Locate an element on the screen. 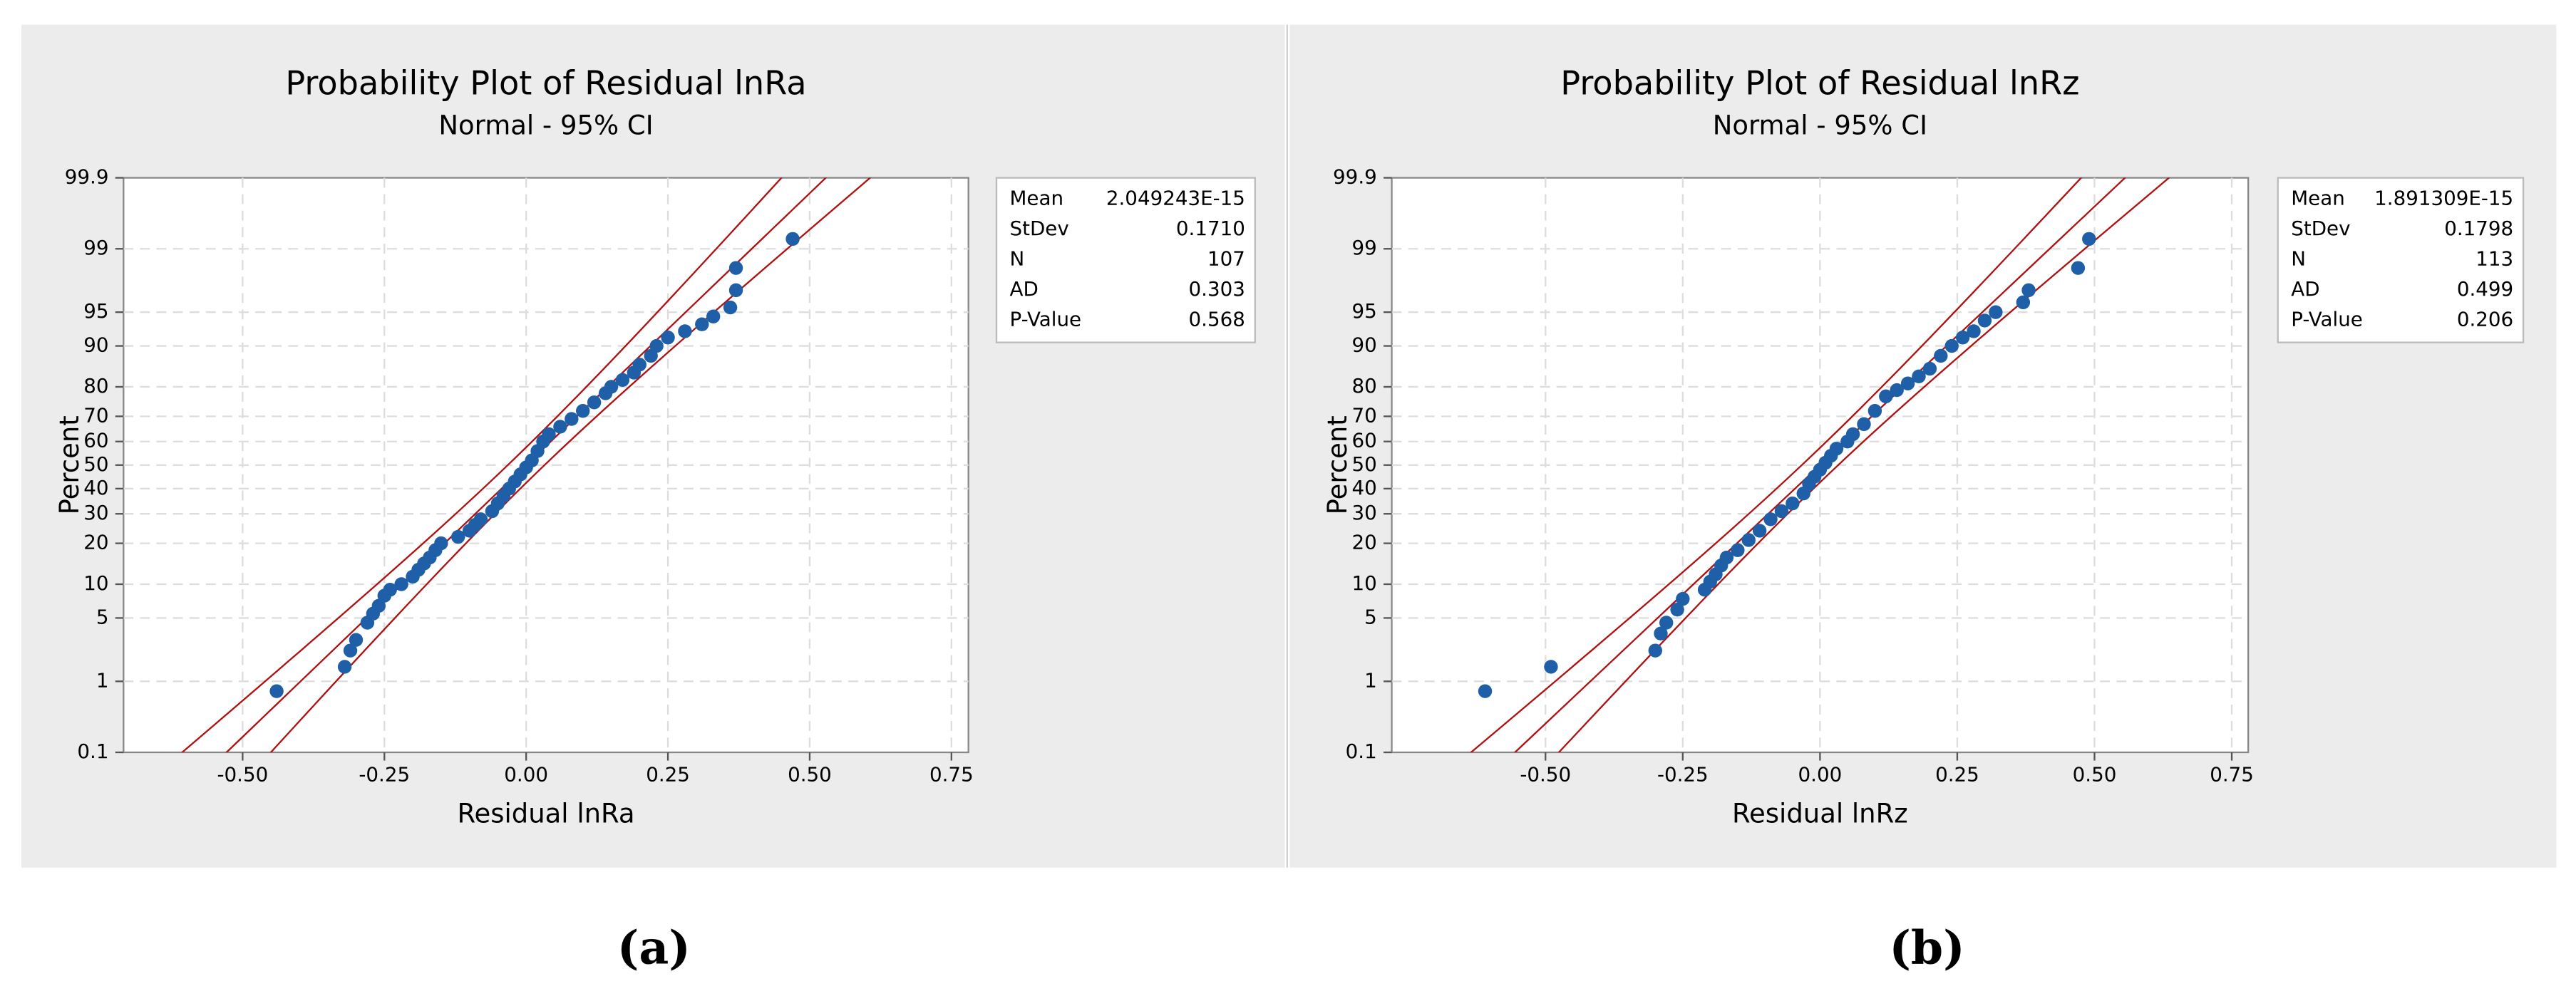 This screenshot has height=996, width=2576. x-tick-label: -0.50 is located at coordinates (243, 774).